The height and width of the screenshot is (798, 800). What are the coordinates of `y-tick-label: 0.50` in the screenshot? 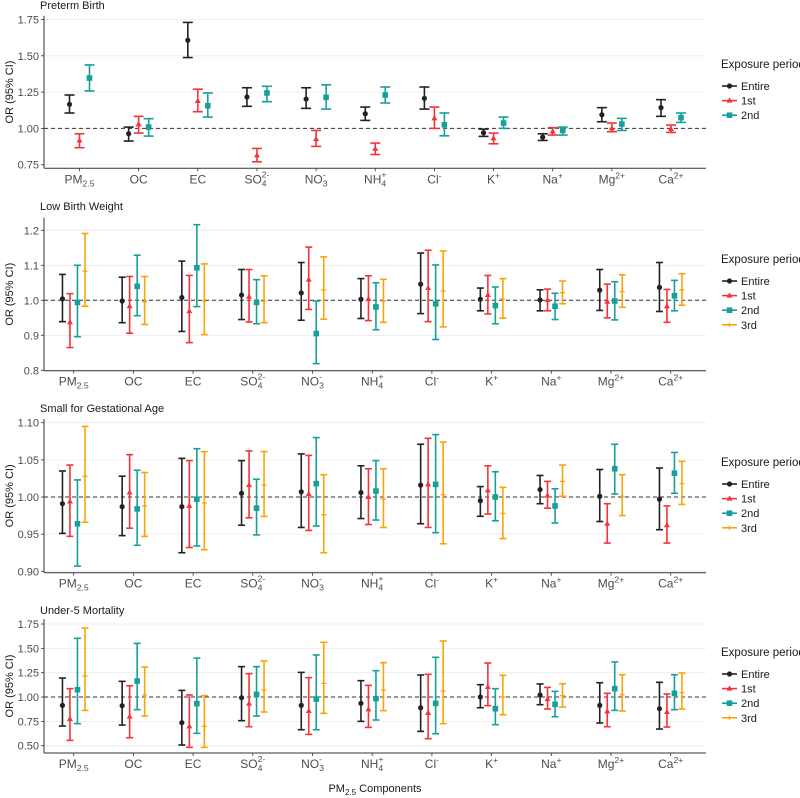 It's located at (28, 747).